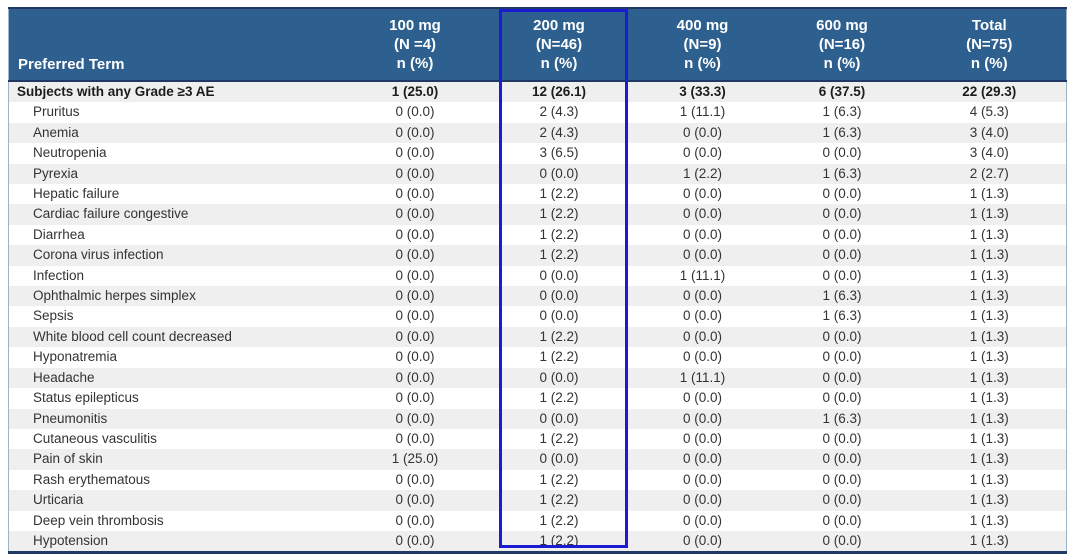  I want to click on column-header: 600 mg (N=16) n (%), so click(842, 45).